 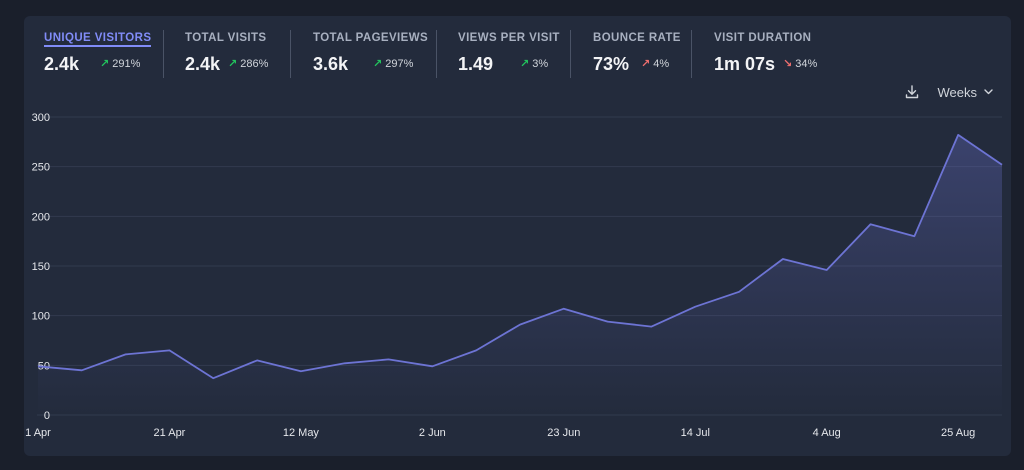 What do you see at coordinates (695, 433) in the screenshot?
I see `x-tick-label: 14 Jul` at bounding box center [695, 433].